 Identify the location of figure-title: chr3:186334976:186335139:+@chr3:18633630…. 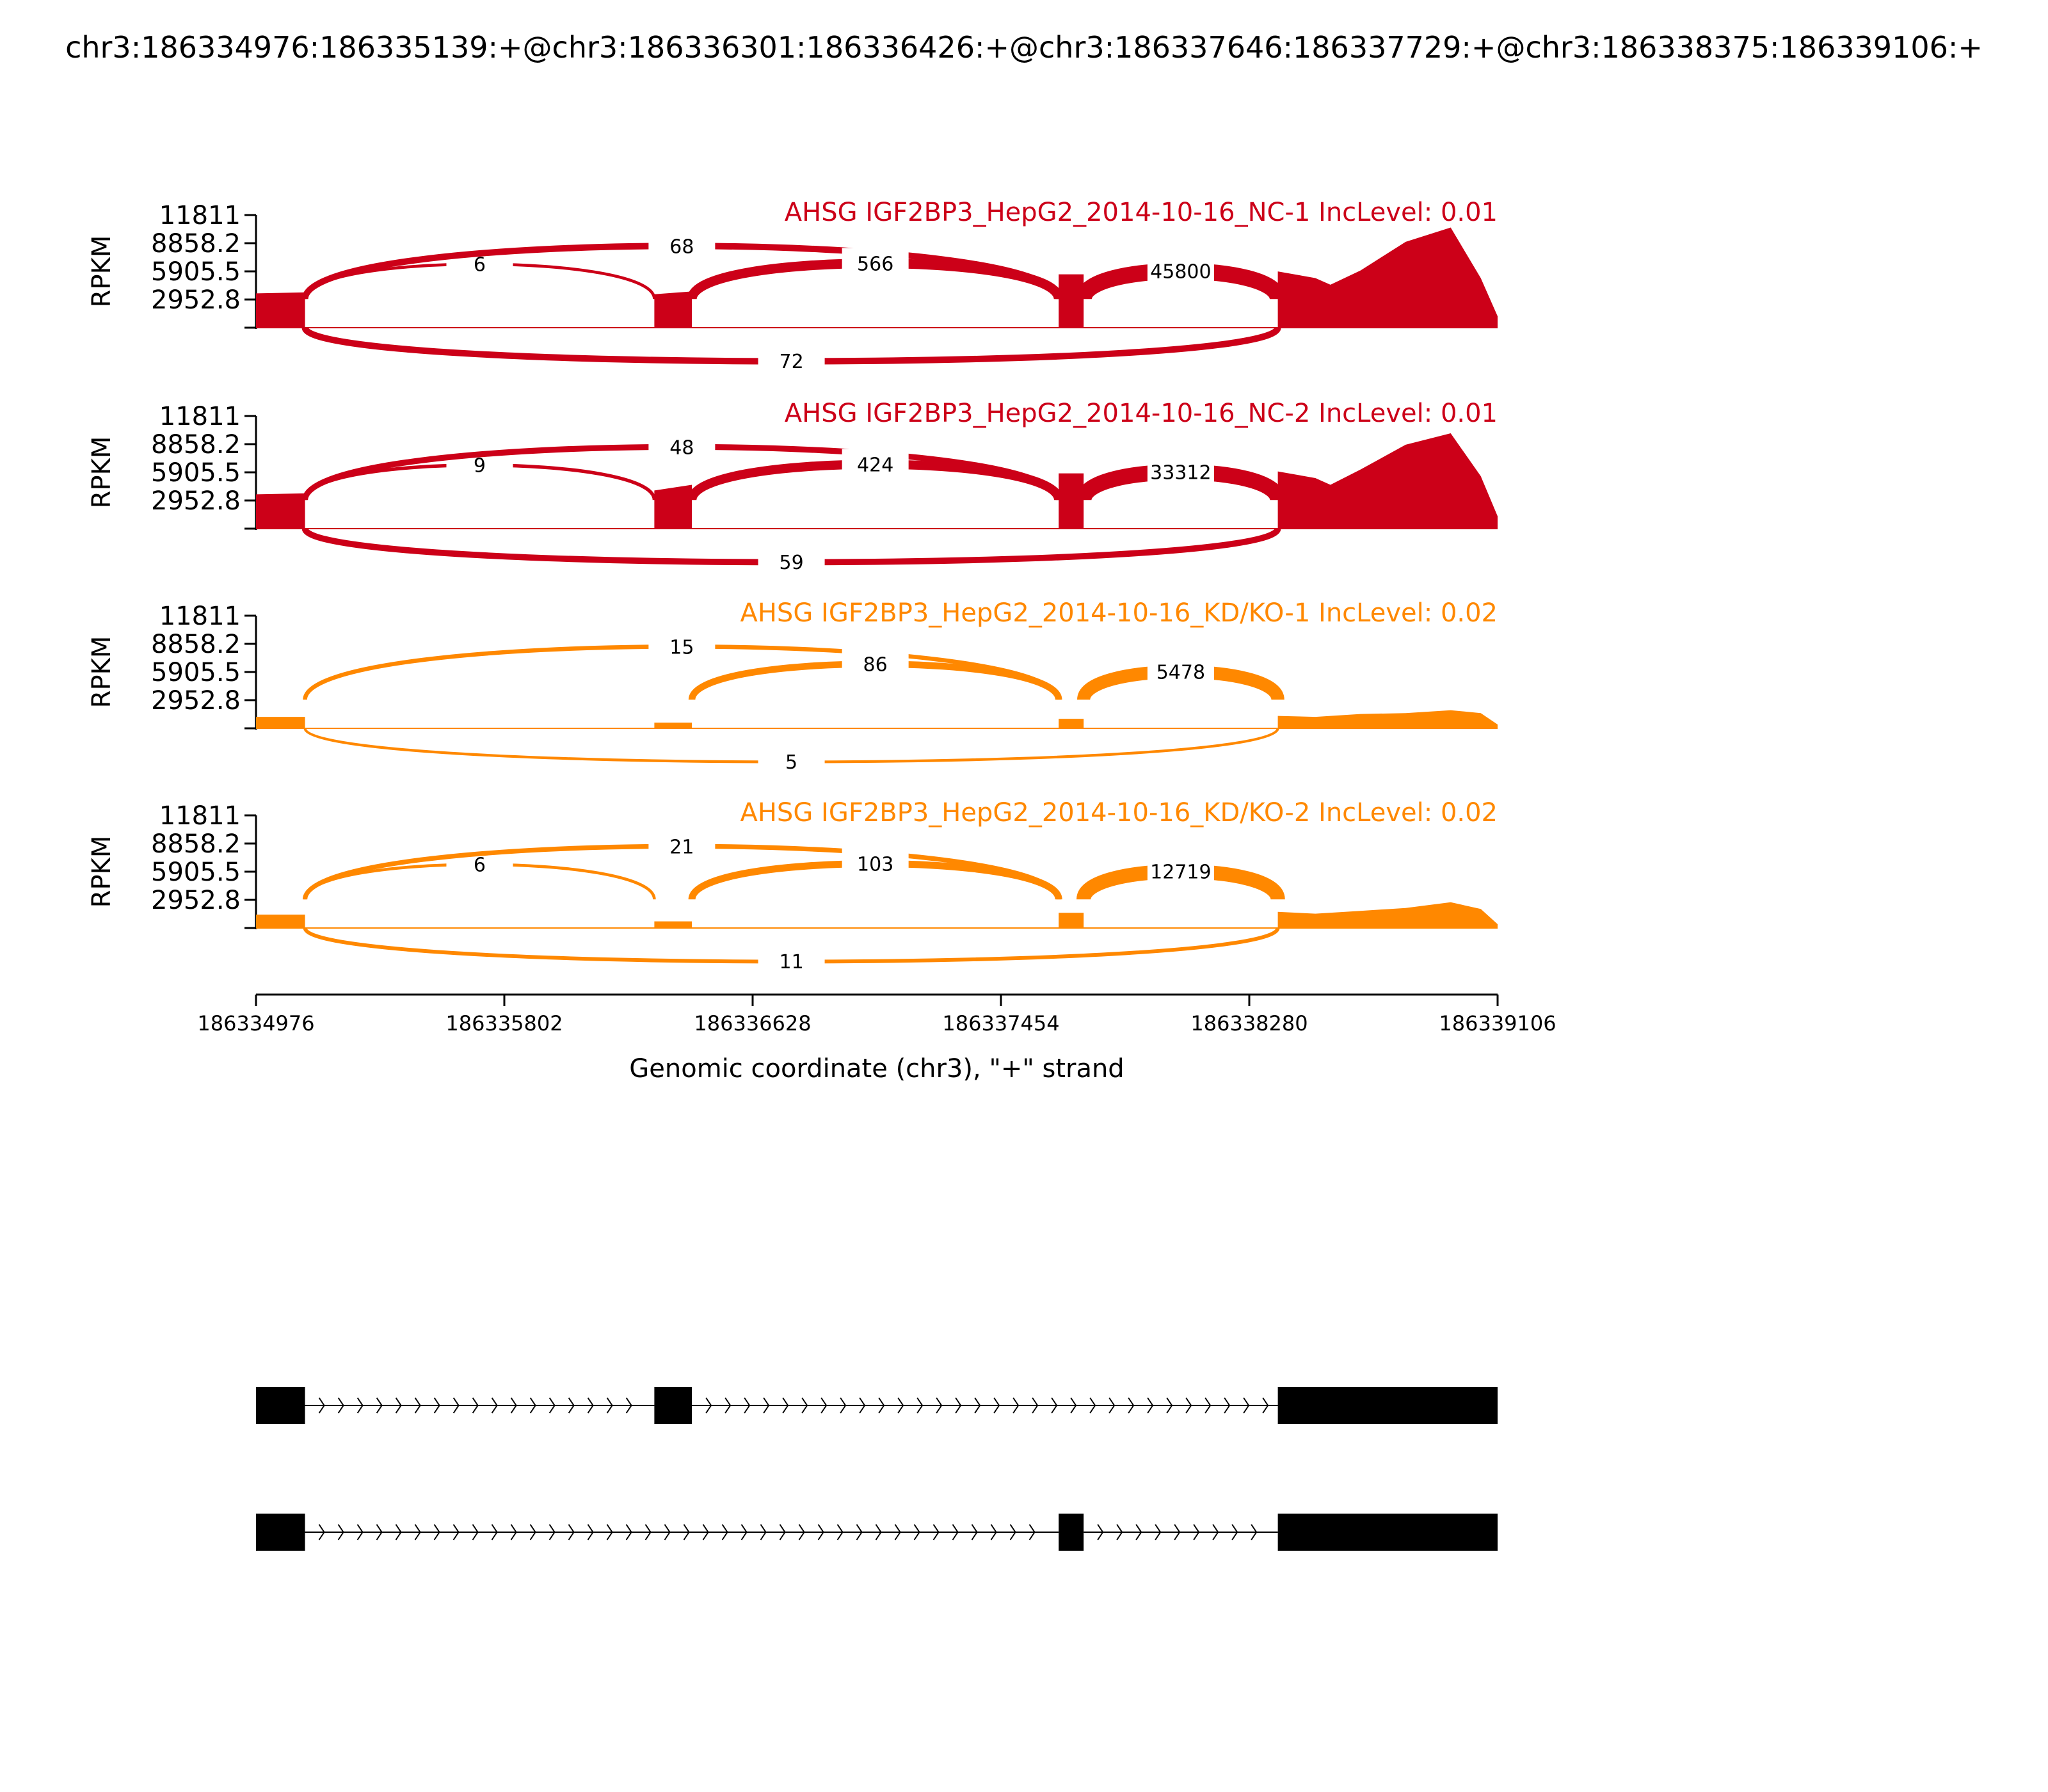
(1024, 47).